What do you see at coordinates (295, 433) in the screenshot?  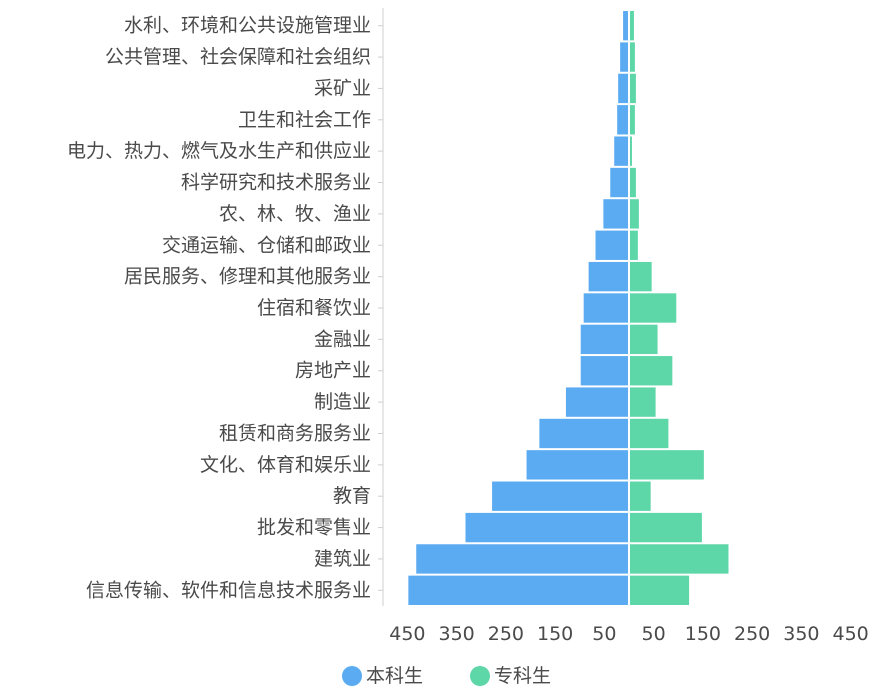 I see `category-label-13: 租赁和商务服务业` at bounding box center [295, 433].